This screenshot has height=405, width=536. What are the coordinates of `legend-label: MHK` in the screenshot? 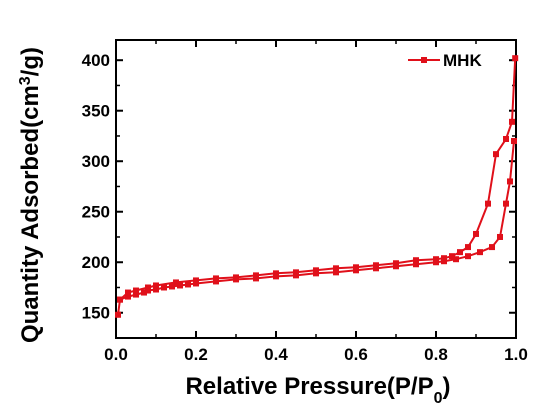 It's located at (462, 60).